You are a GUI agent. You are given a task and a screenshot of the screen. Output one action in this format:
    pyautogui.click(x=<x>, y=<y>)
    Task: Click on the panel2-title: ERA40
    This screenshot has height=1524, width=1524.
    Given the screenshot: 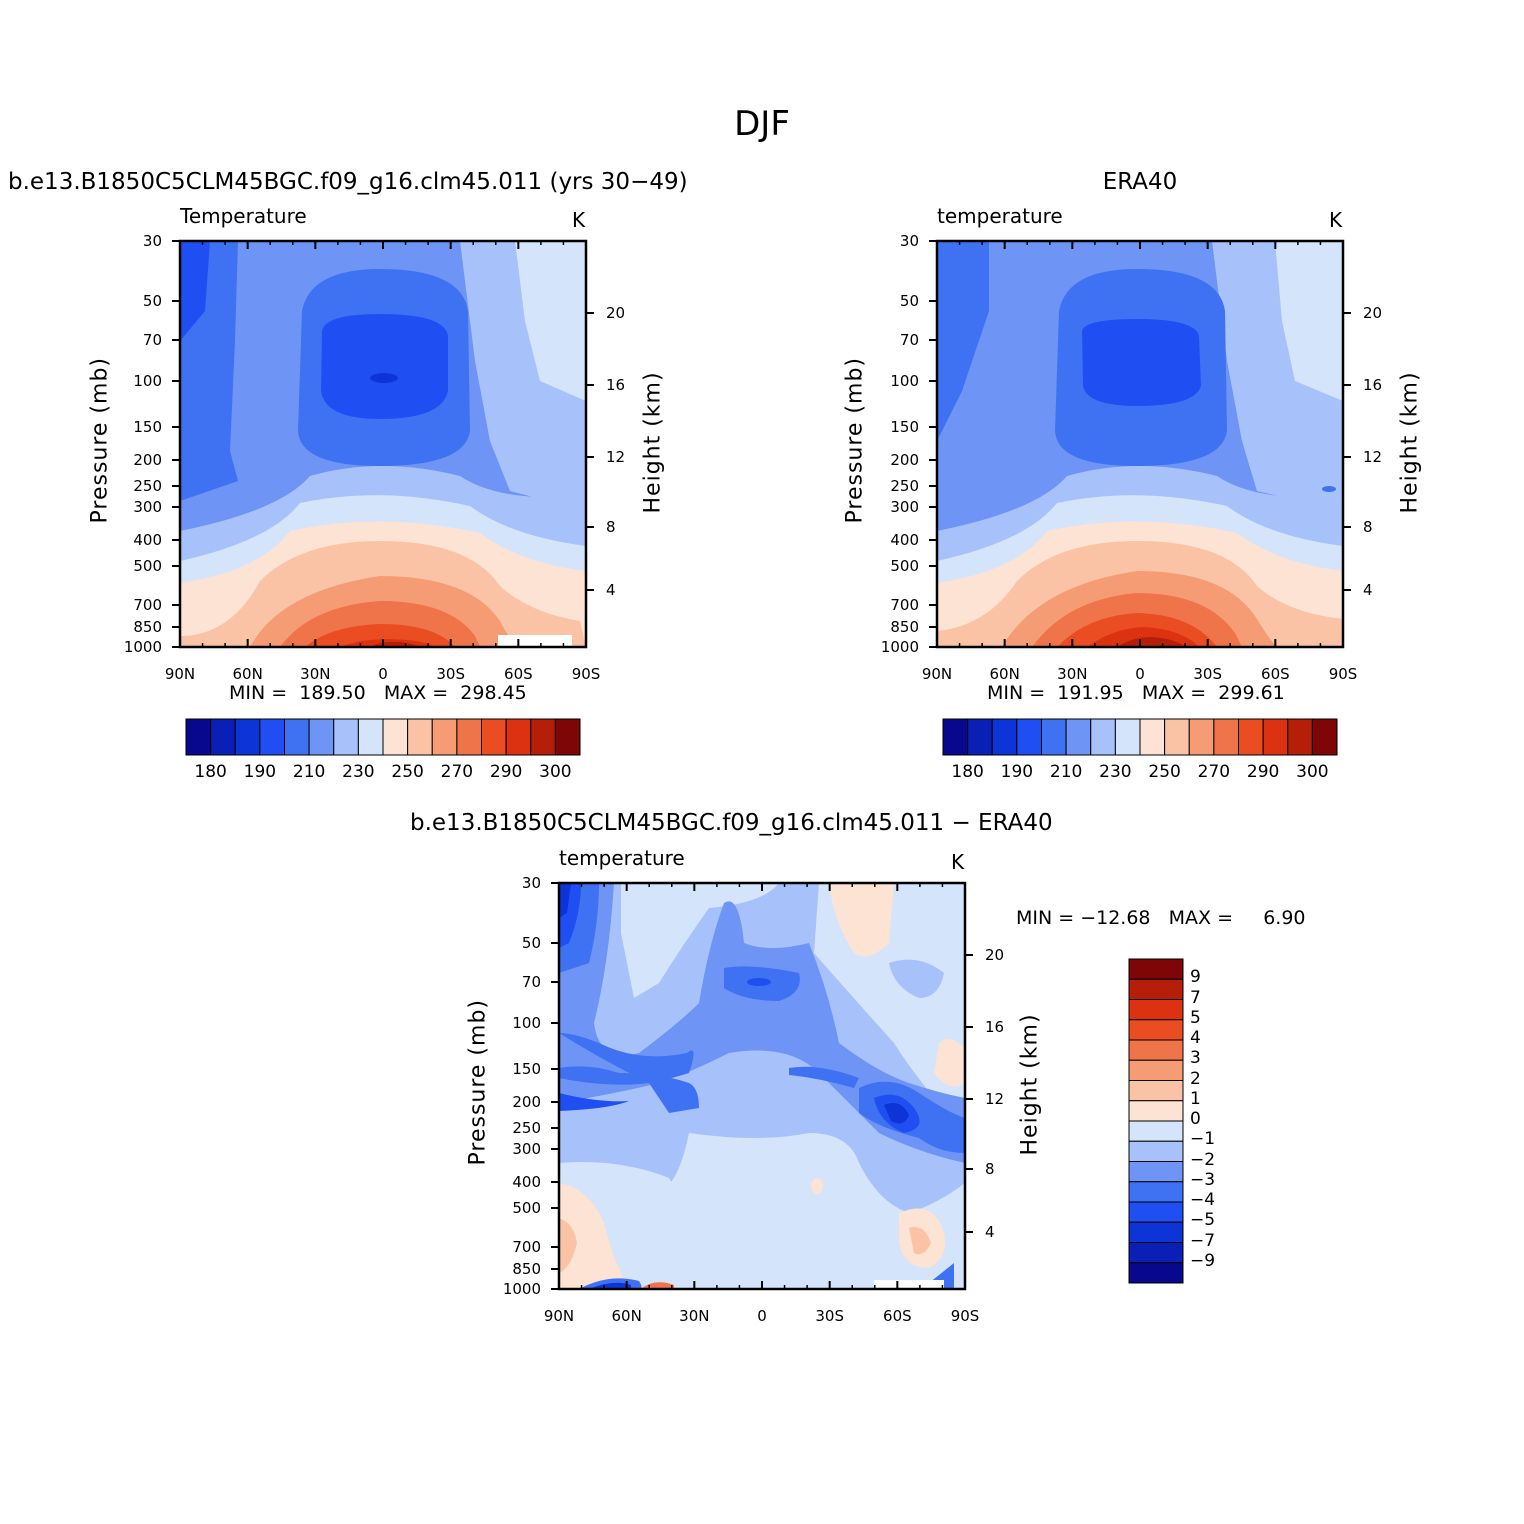 What is the action you would take?
    pyautogui.click(x=1140, y=182)
    